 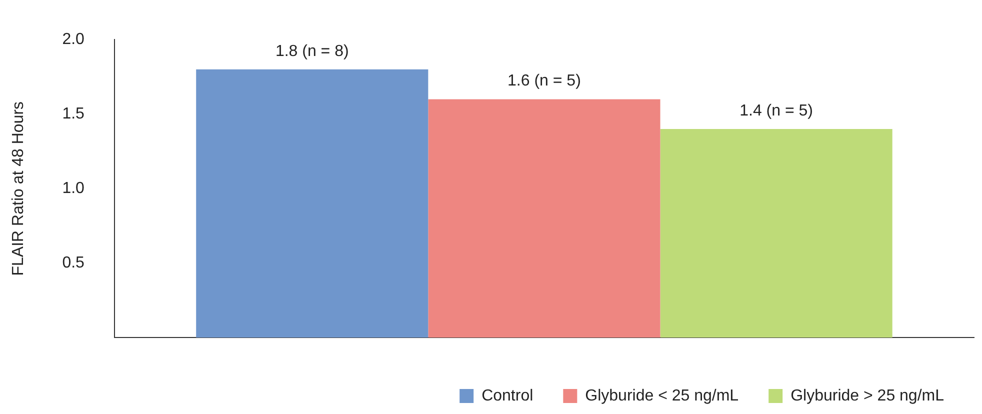 What do you see at coordinates (867, 395) in the screenshot?
I see `legend-label: Glyburide > 25 ng/mL` at bounding box center [867, 395].